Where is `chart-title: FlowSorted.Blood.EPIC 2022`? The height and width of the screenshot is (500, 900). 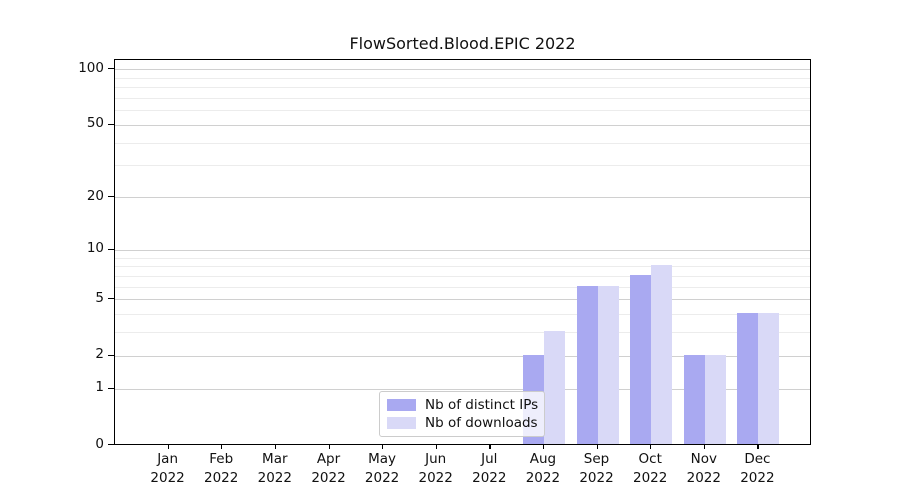
chart-title: FlowSorted.Blood.EPIC 2022 is located at coordinates (462, 43).